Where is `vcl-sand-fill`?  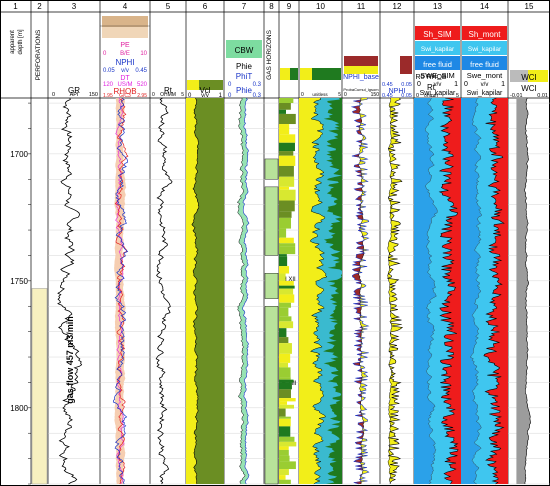
vcl-sand-fill is located at coordinates (192, 291).